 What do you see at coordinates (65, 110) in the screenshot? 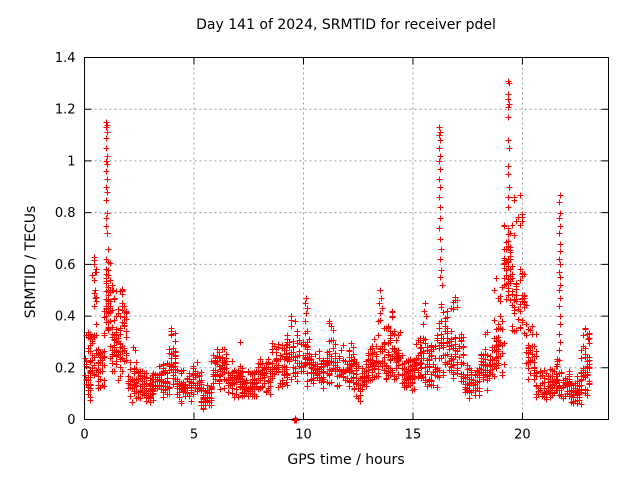
I see `y-tick-label: 1.2` at bounding box center [65, 110].